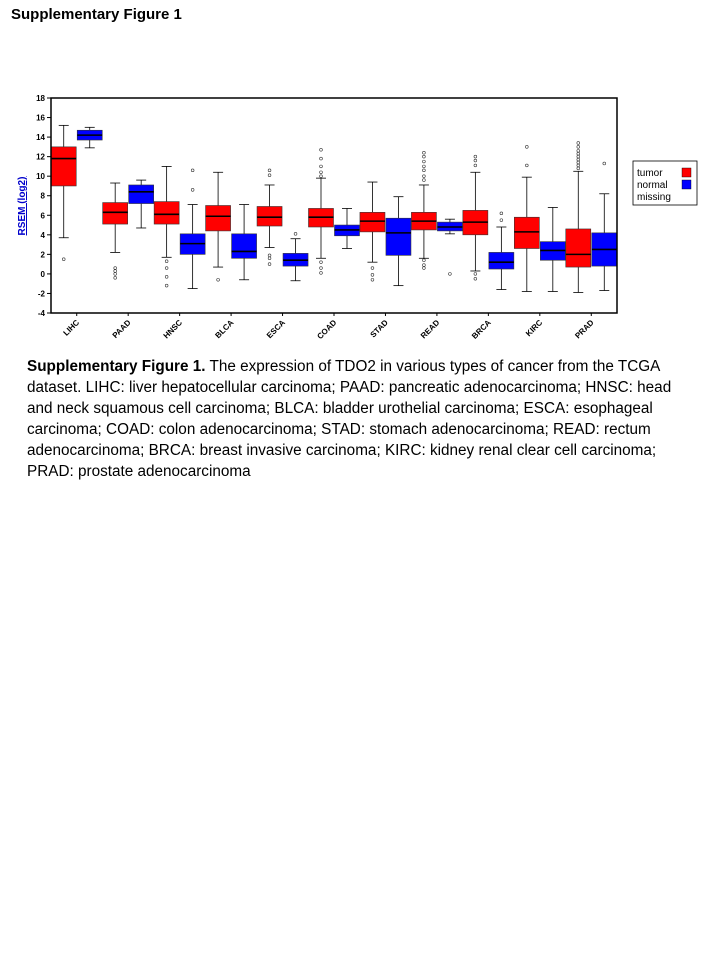  What do you see at coordinates (43, 274) in the screenshot?
I see `y-tick-label: 0` at bounding box center [43, 274].